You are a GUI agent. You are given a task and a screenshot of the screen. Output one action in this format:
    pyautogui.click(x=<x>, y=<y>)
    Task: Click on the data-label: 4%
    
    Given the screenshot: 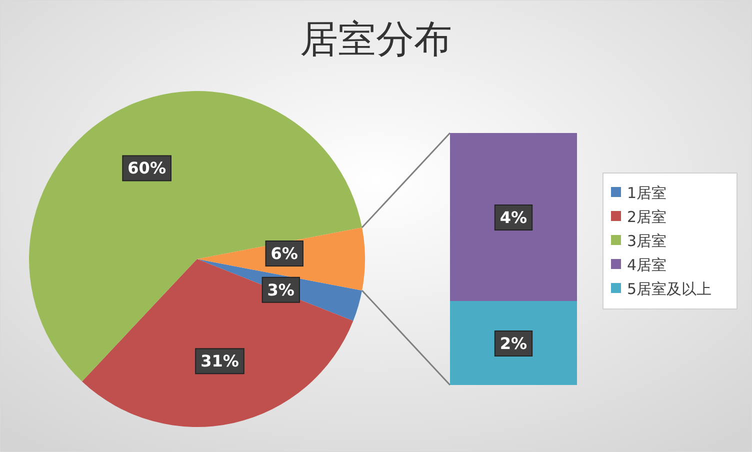 What is the action you would take?
    pyautogui.click(x=514, y=217)
    